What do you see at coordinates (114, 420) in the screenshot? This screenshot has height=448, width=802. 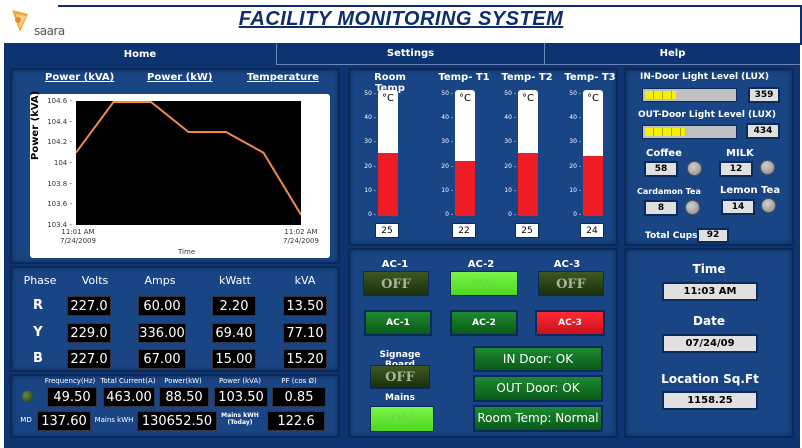 I see `mains-kwh-label: Mains kWH` at bounding box center [114, 420].